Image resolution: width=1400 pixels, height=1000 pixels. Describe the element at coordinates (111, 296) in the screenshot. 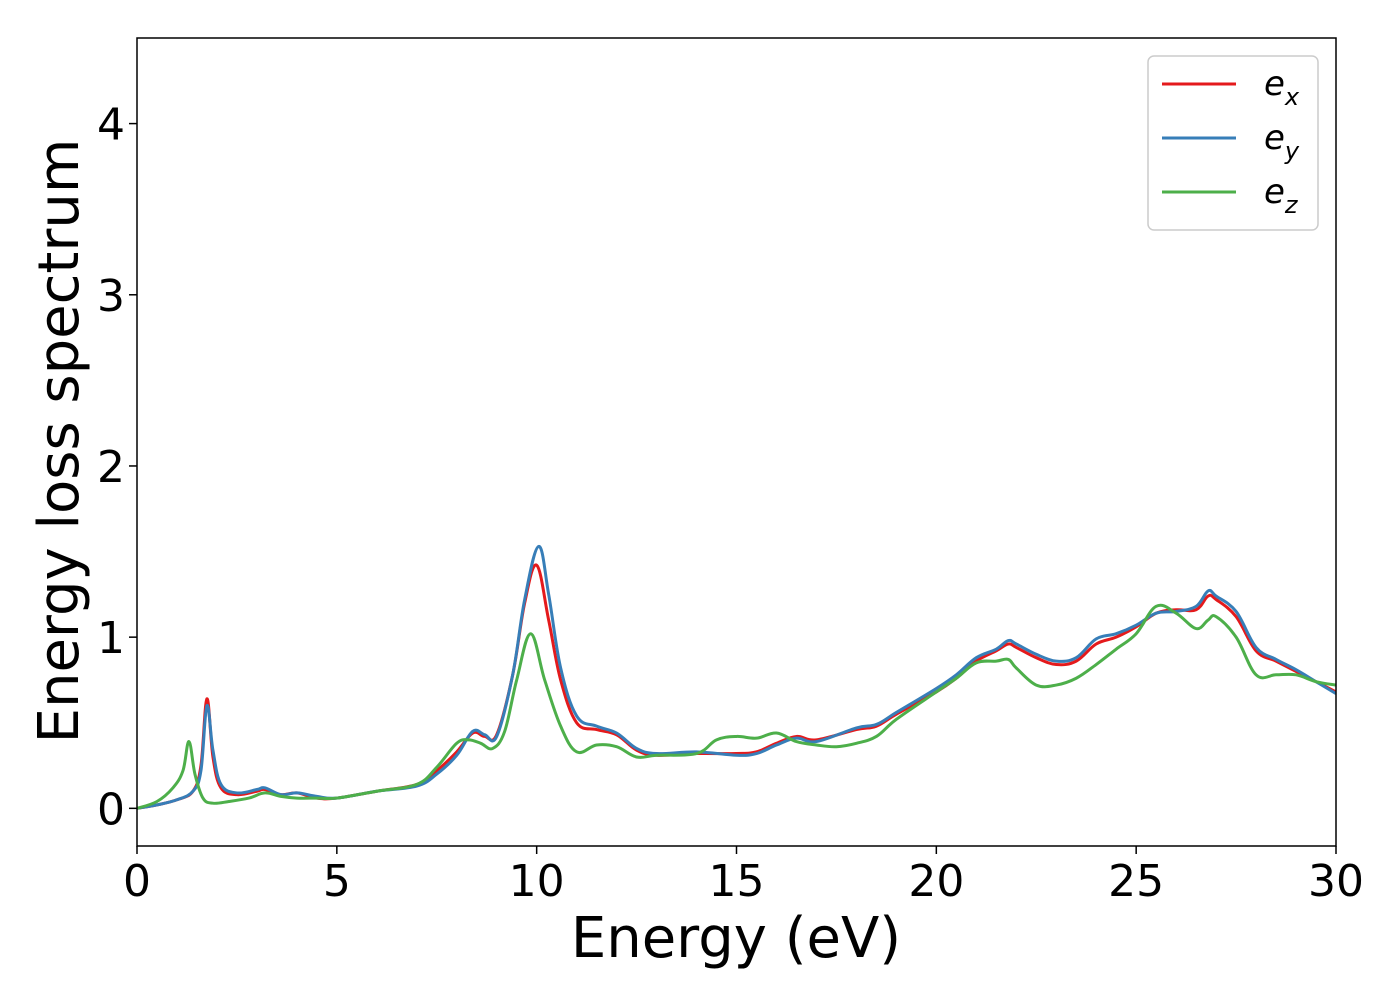

I see `y-tick-label: 3` at that location.